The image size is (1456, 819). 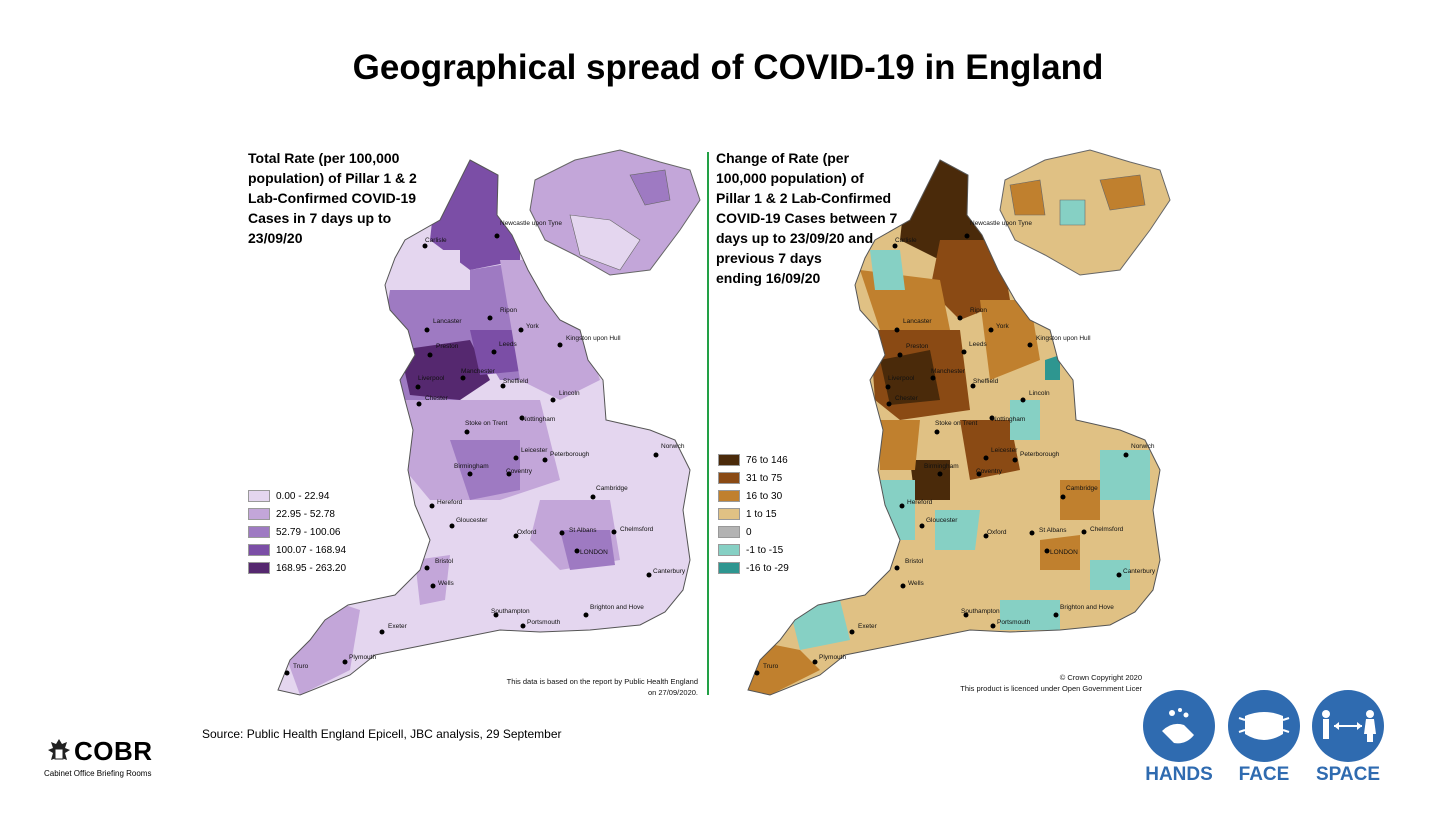 I want to click on hands-badge: HANDS, so click(x=1179, y=738).